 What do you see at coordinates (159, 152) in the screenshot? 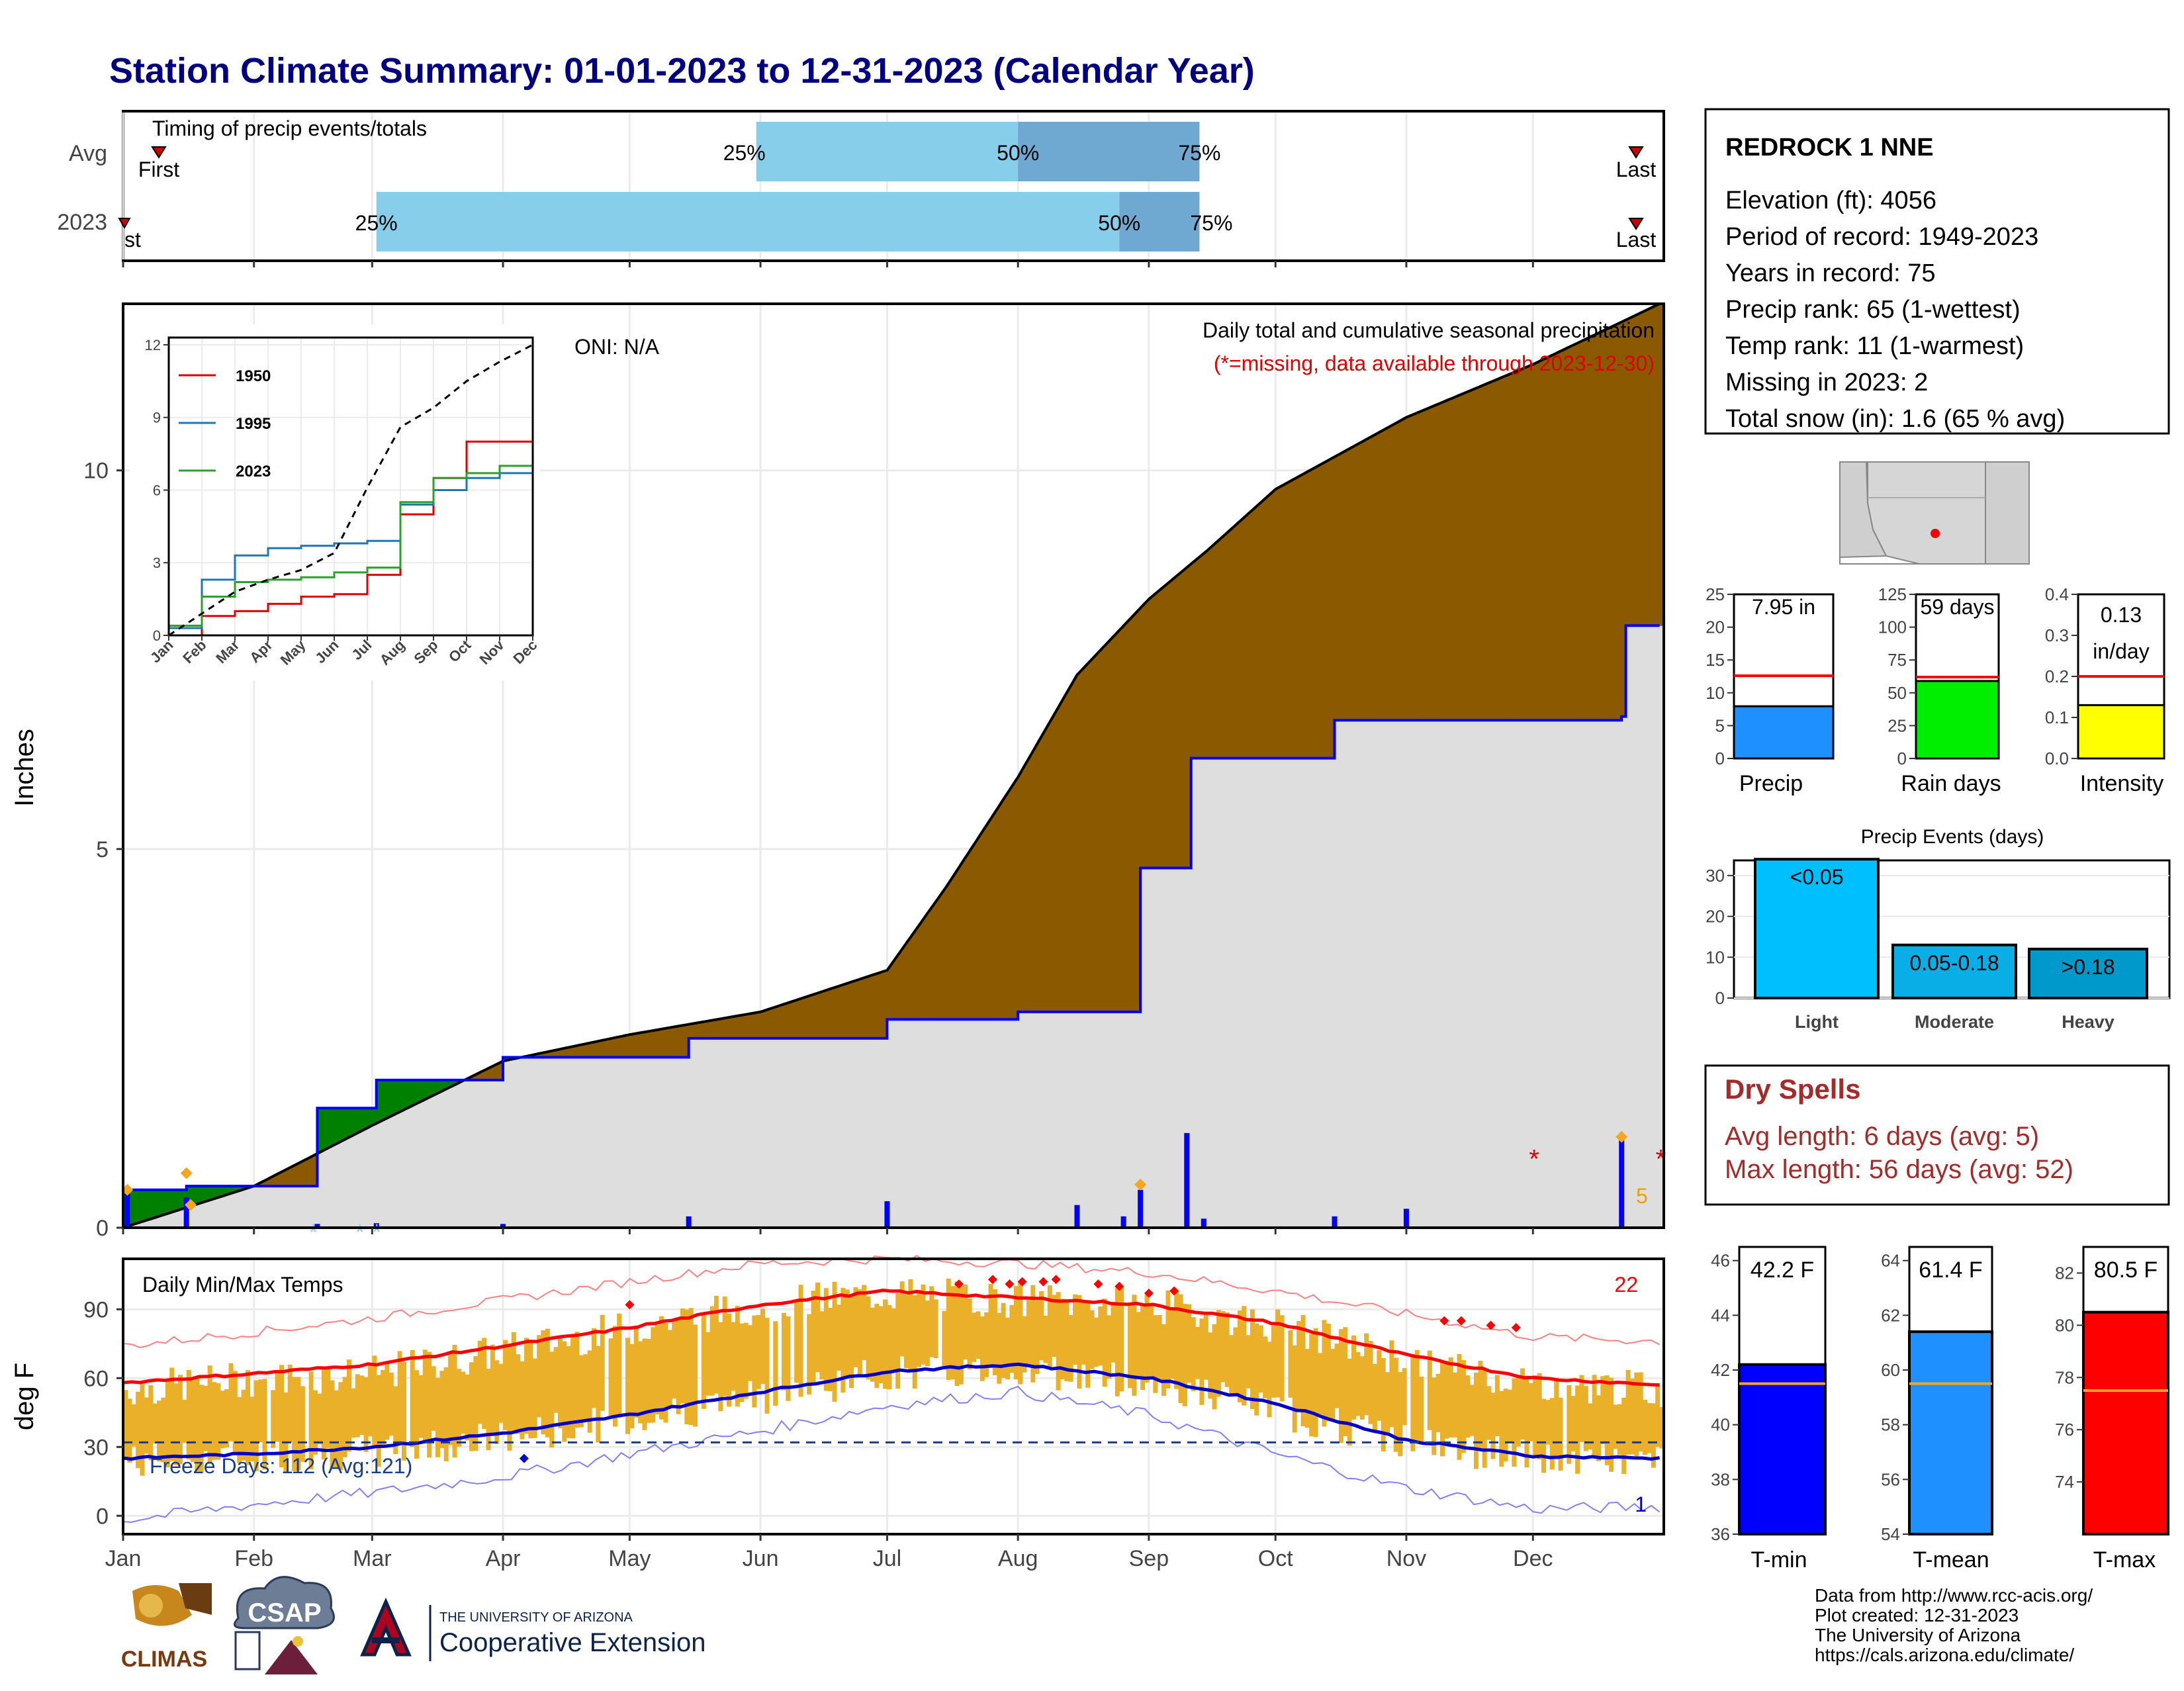
I see `avg-first-marker` at bounding box center [159, 152].